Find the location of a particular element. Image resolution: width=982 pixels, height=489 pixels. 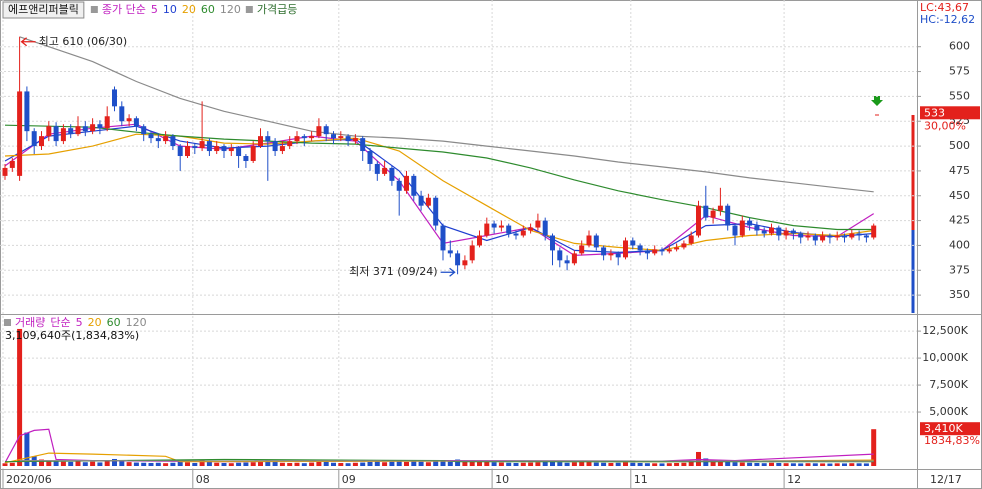

y-tick-label: 12,500K is located at coordinates (945, 330).